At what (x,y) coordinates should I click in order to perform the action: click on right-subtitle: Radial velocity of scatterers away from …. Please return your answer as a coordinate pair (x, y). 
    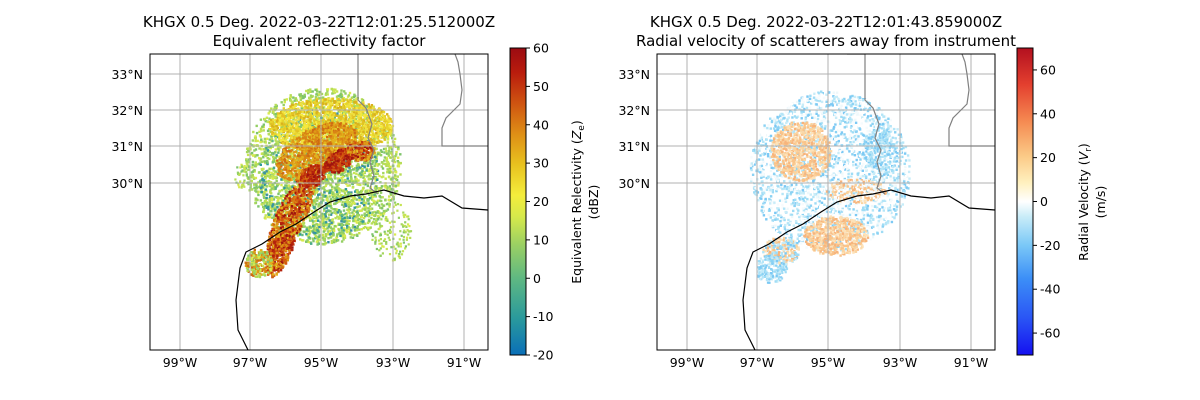
    Looking at the image, I should click on (826, 41).